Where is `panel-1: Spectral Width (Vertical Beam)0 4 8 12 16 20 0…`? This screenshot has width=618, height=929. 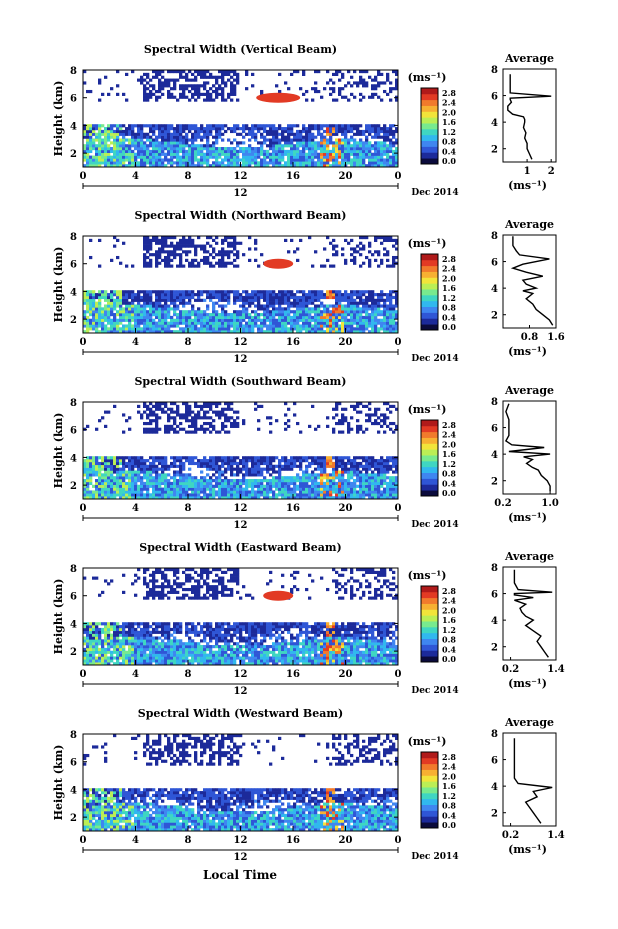
panel-1: Spectral Width (Vertical Beam)0 4 8 12 16 20 0… is located at coordinates (304, 121).